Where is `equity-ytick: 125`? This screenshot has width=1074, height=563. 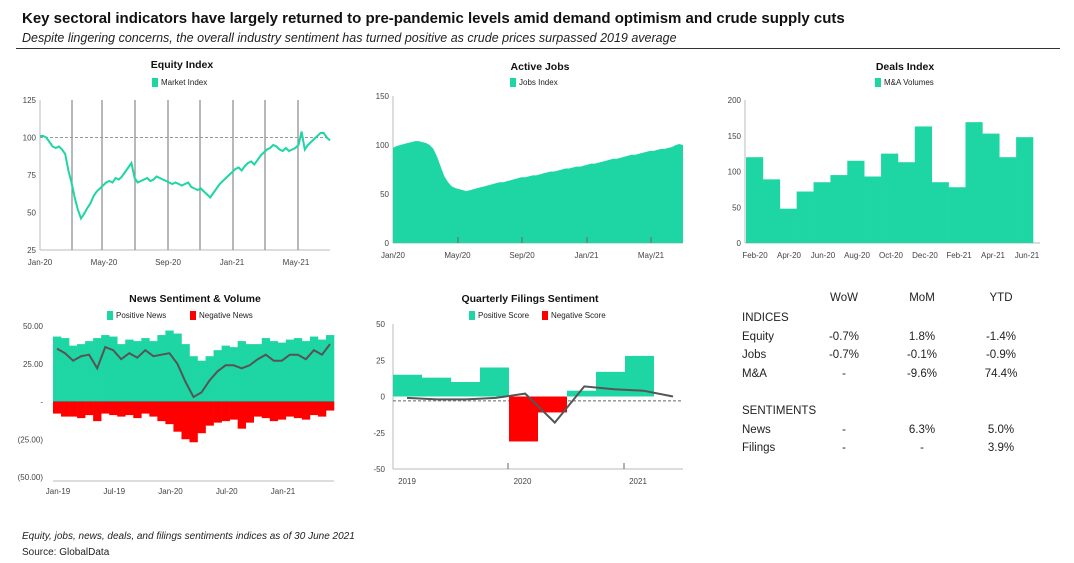
equity-ytick: 125 is located at coordinates (30, 100).